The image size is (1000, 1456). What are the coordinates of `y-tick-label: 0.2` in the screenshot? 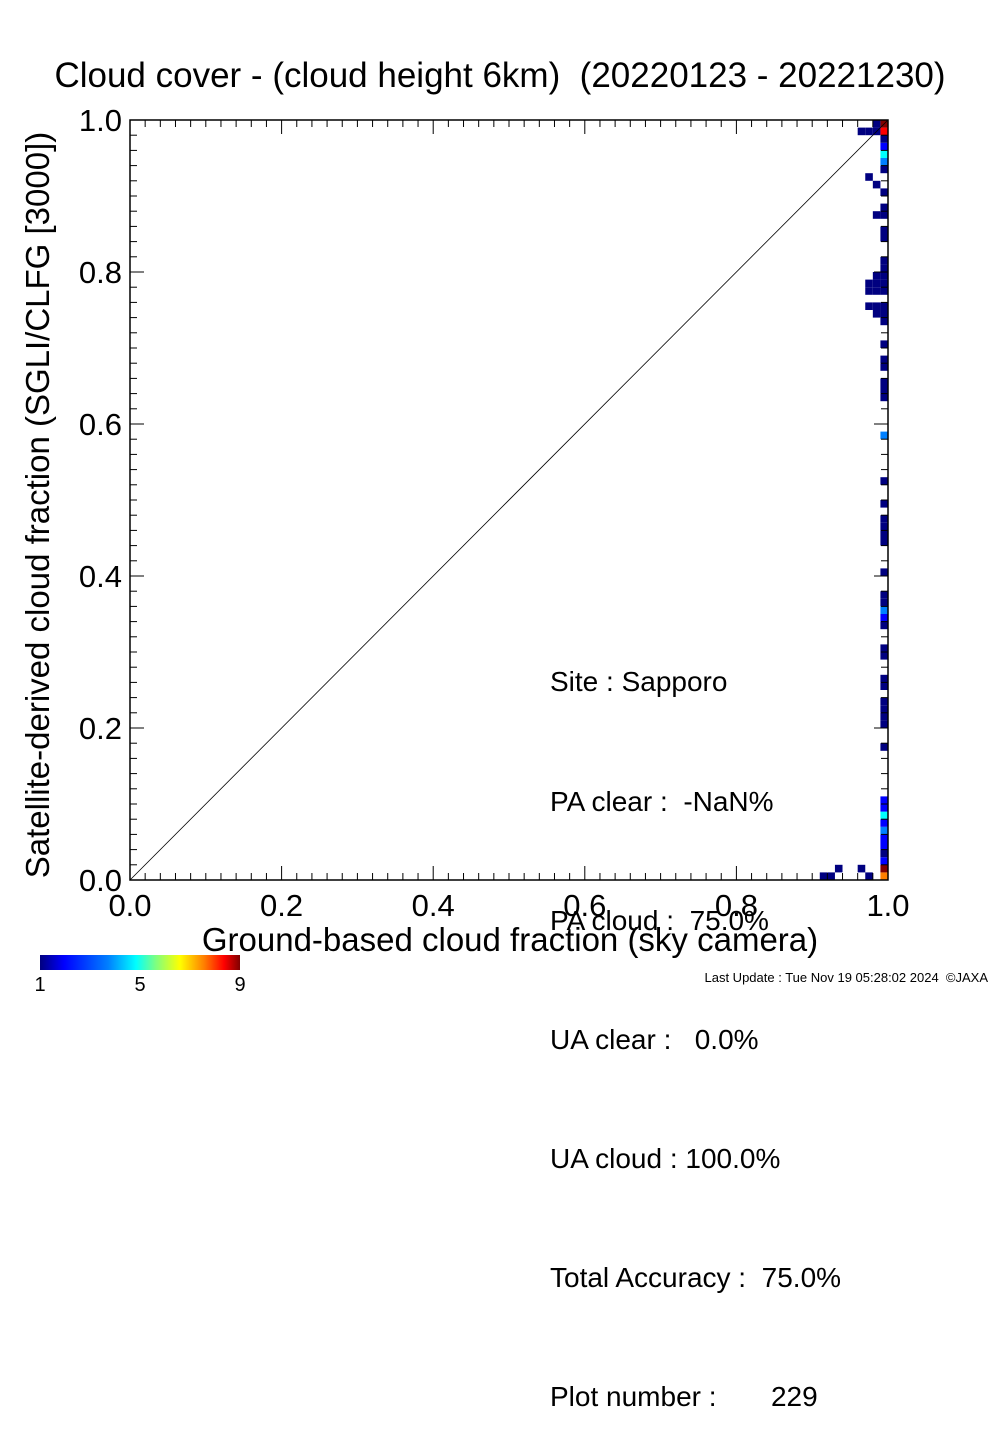 It's located at (100, 728).